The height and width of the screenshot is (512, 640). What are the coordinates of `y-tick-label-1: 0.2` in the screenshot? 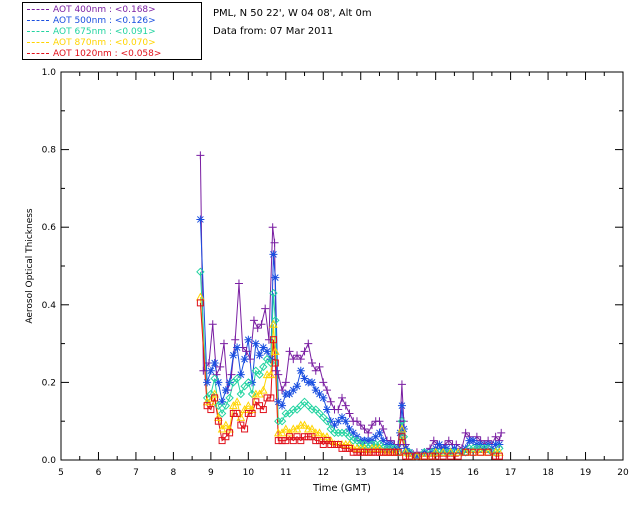 It's located at (49, 383).